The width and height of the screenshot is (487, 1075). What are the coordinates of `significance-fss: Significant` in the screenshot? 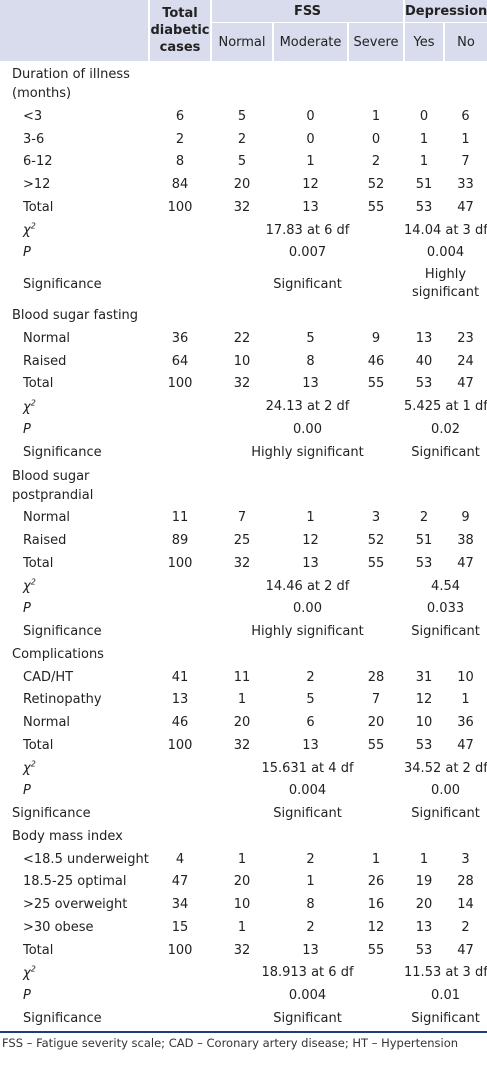 It's located at (307, 284).